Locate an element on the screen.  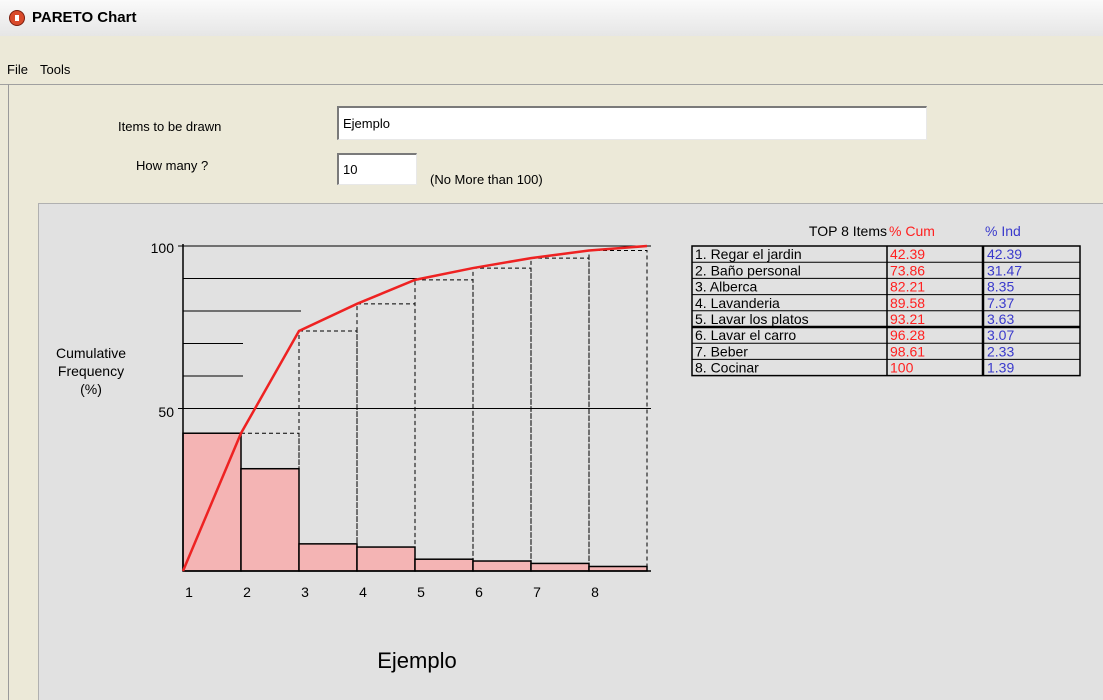
howmany-hint: (No More than 100) is located at coordinates (486, 179).